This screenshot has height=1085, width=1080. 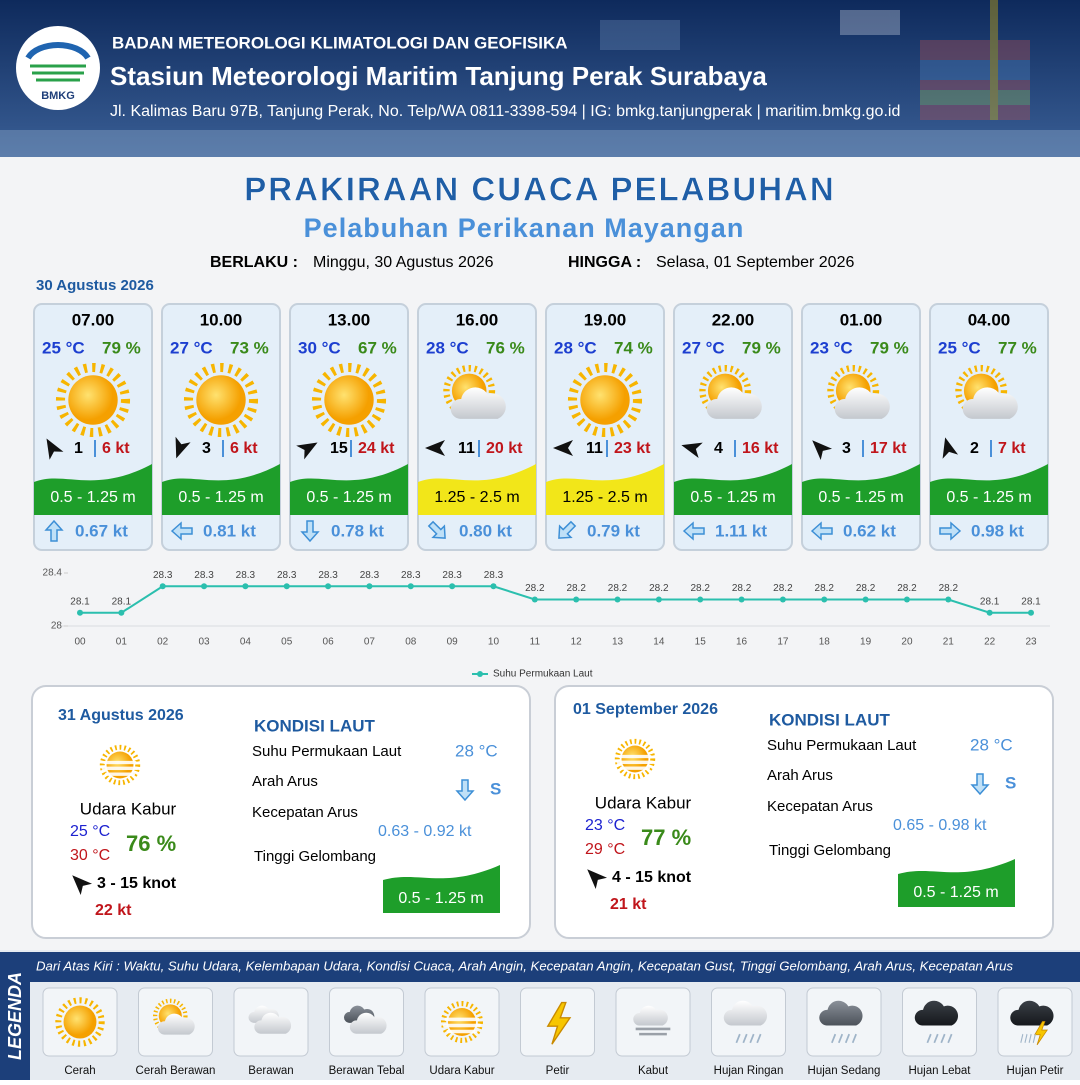 I want to click on card-gust: 16 kt, so click(x=760, y=448).